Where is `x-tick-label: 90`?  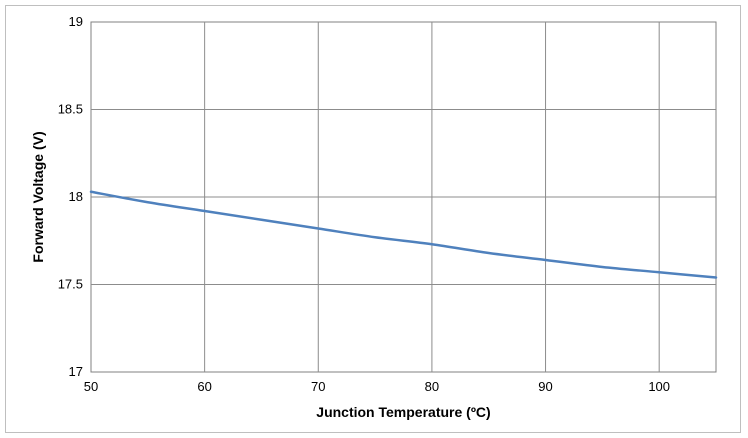 x-tick-label: 90 is located at coordinates (545, 386).